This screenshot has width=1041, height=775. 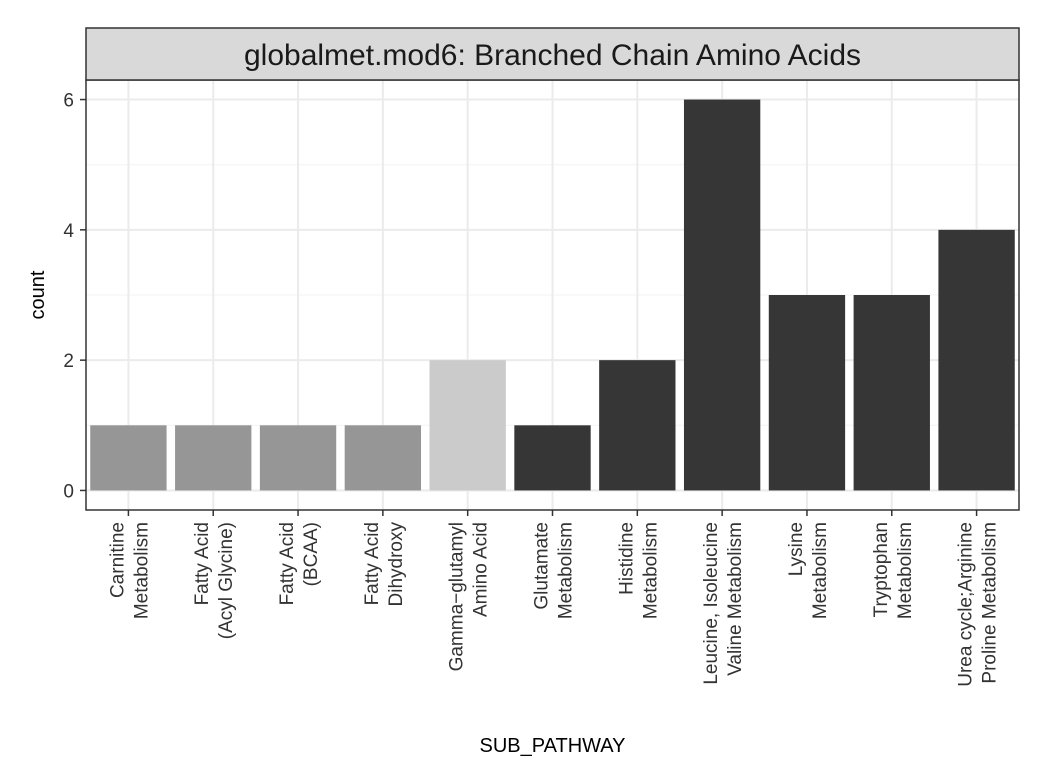 I want to click on x-tick-label-line: Glutamate, so click(x=542, y=566).